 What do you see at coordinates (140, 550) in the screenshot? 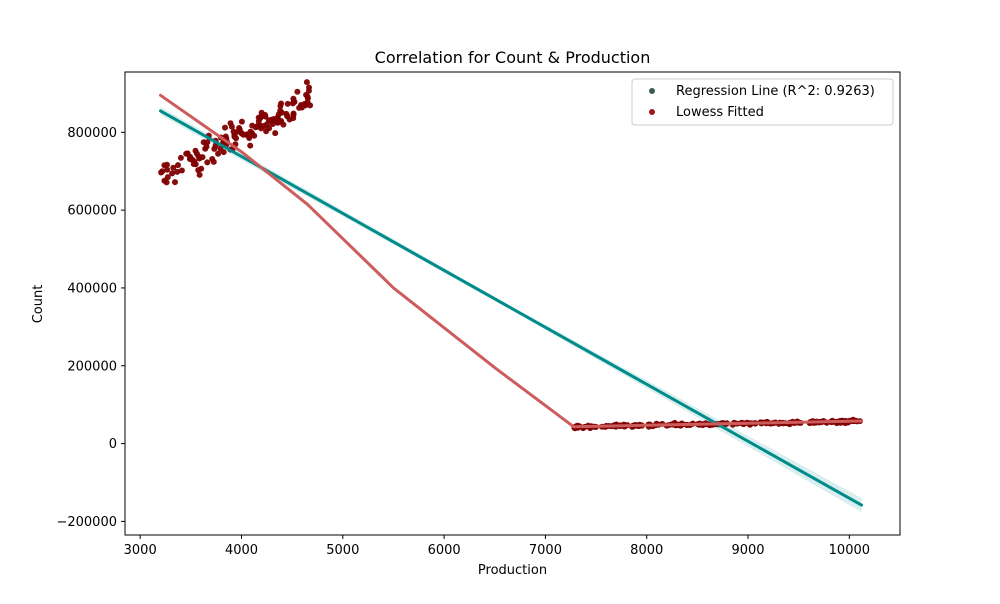
I see `x-tick-label: 3000` at bounding box center [140, 550].